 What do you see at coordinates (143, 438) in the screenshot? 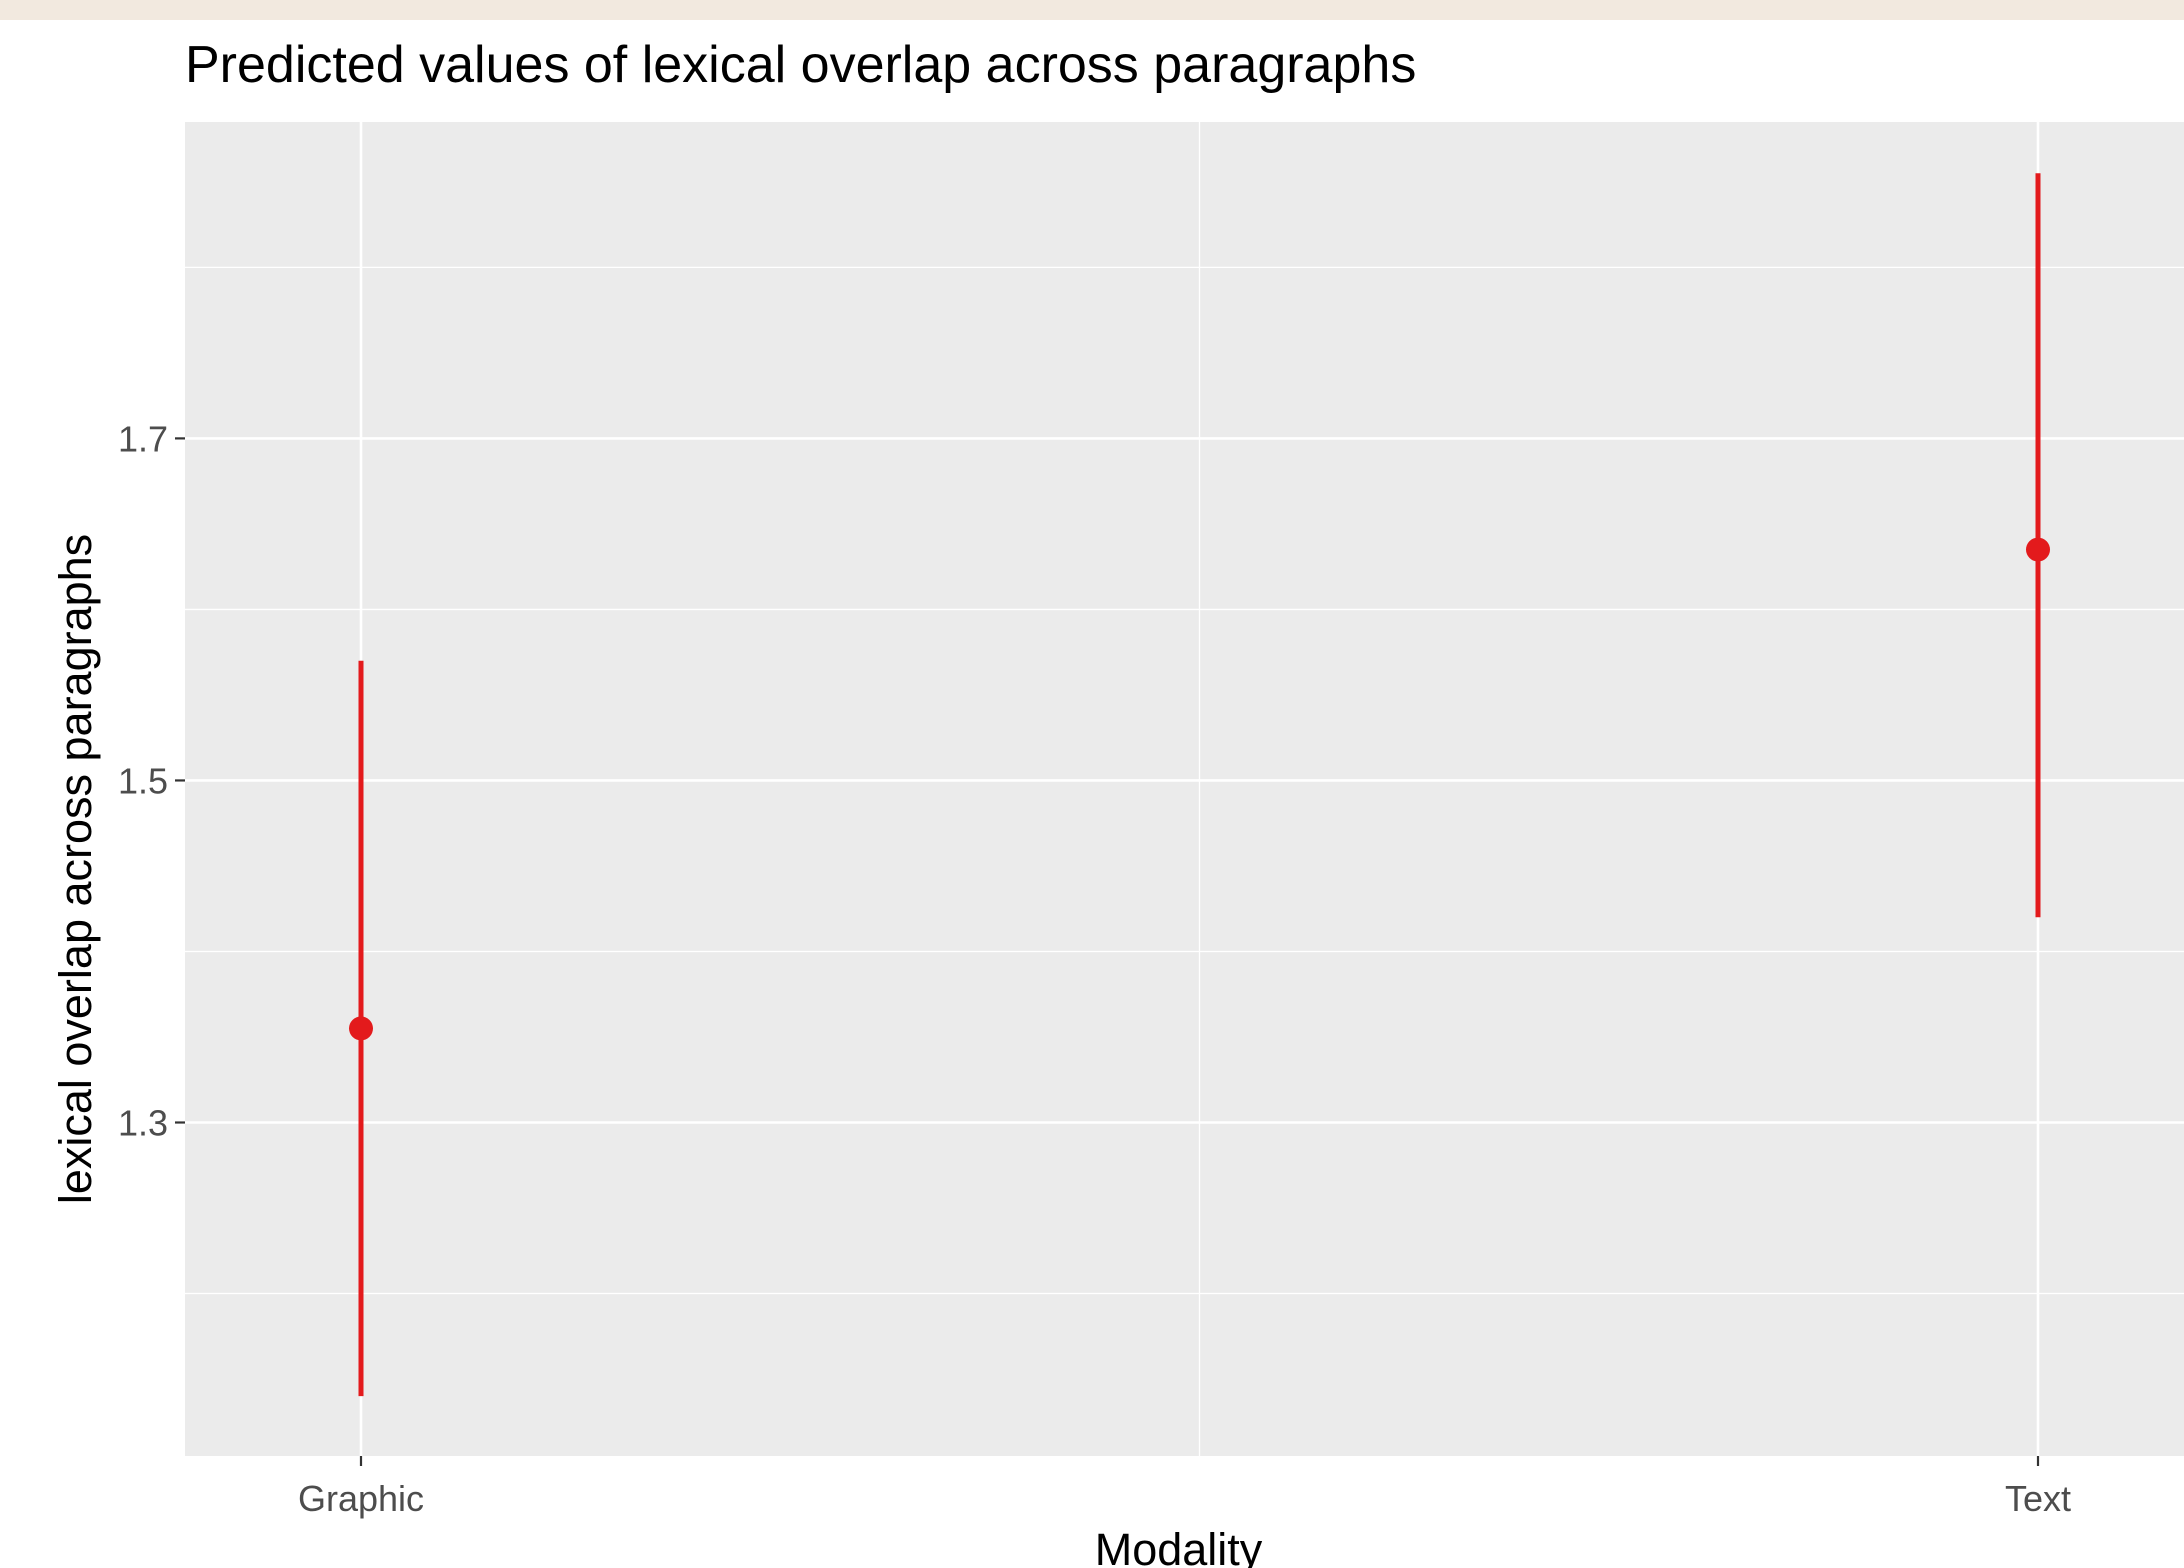
I see `y-tick-label: 1.7` at bounding box center [143, 438].